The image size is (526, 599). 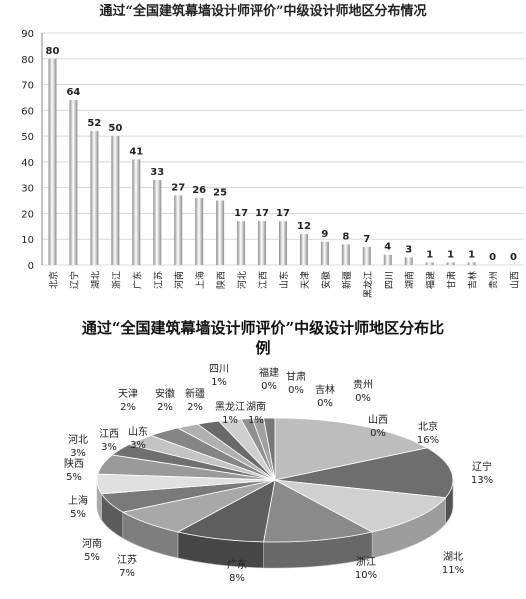 I want to click on x-tick-label: 山东, so click(x=284, y=280).